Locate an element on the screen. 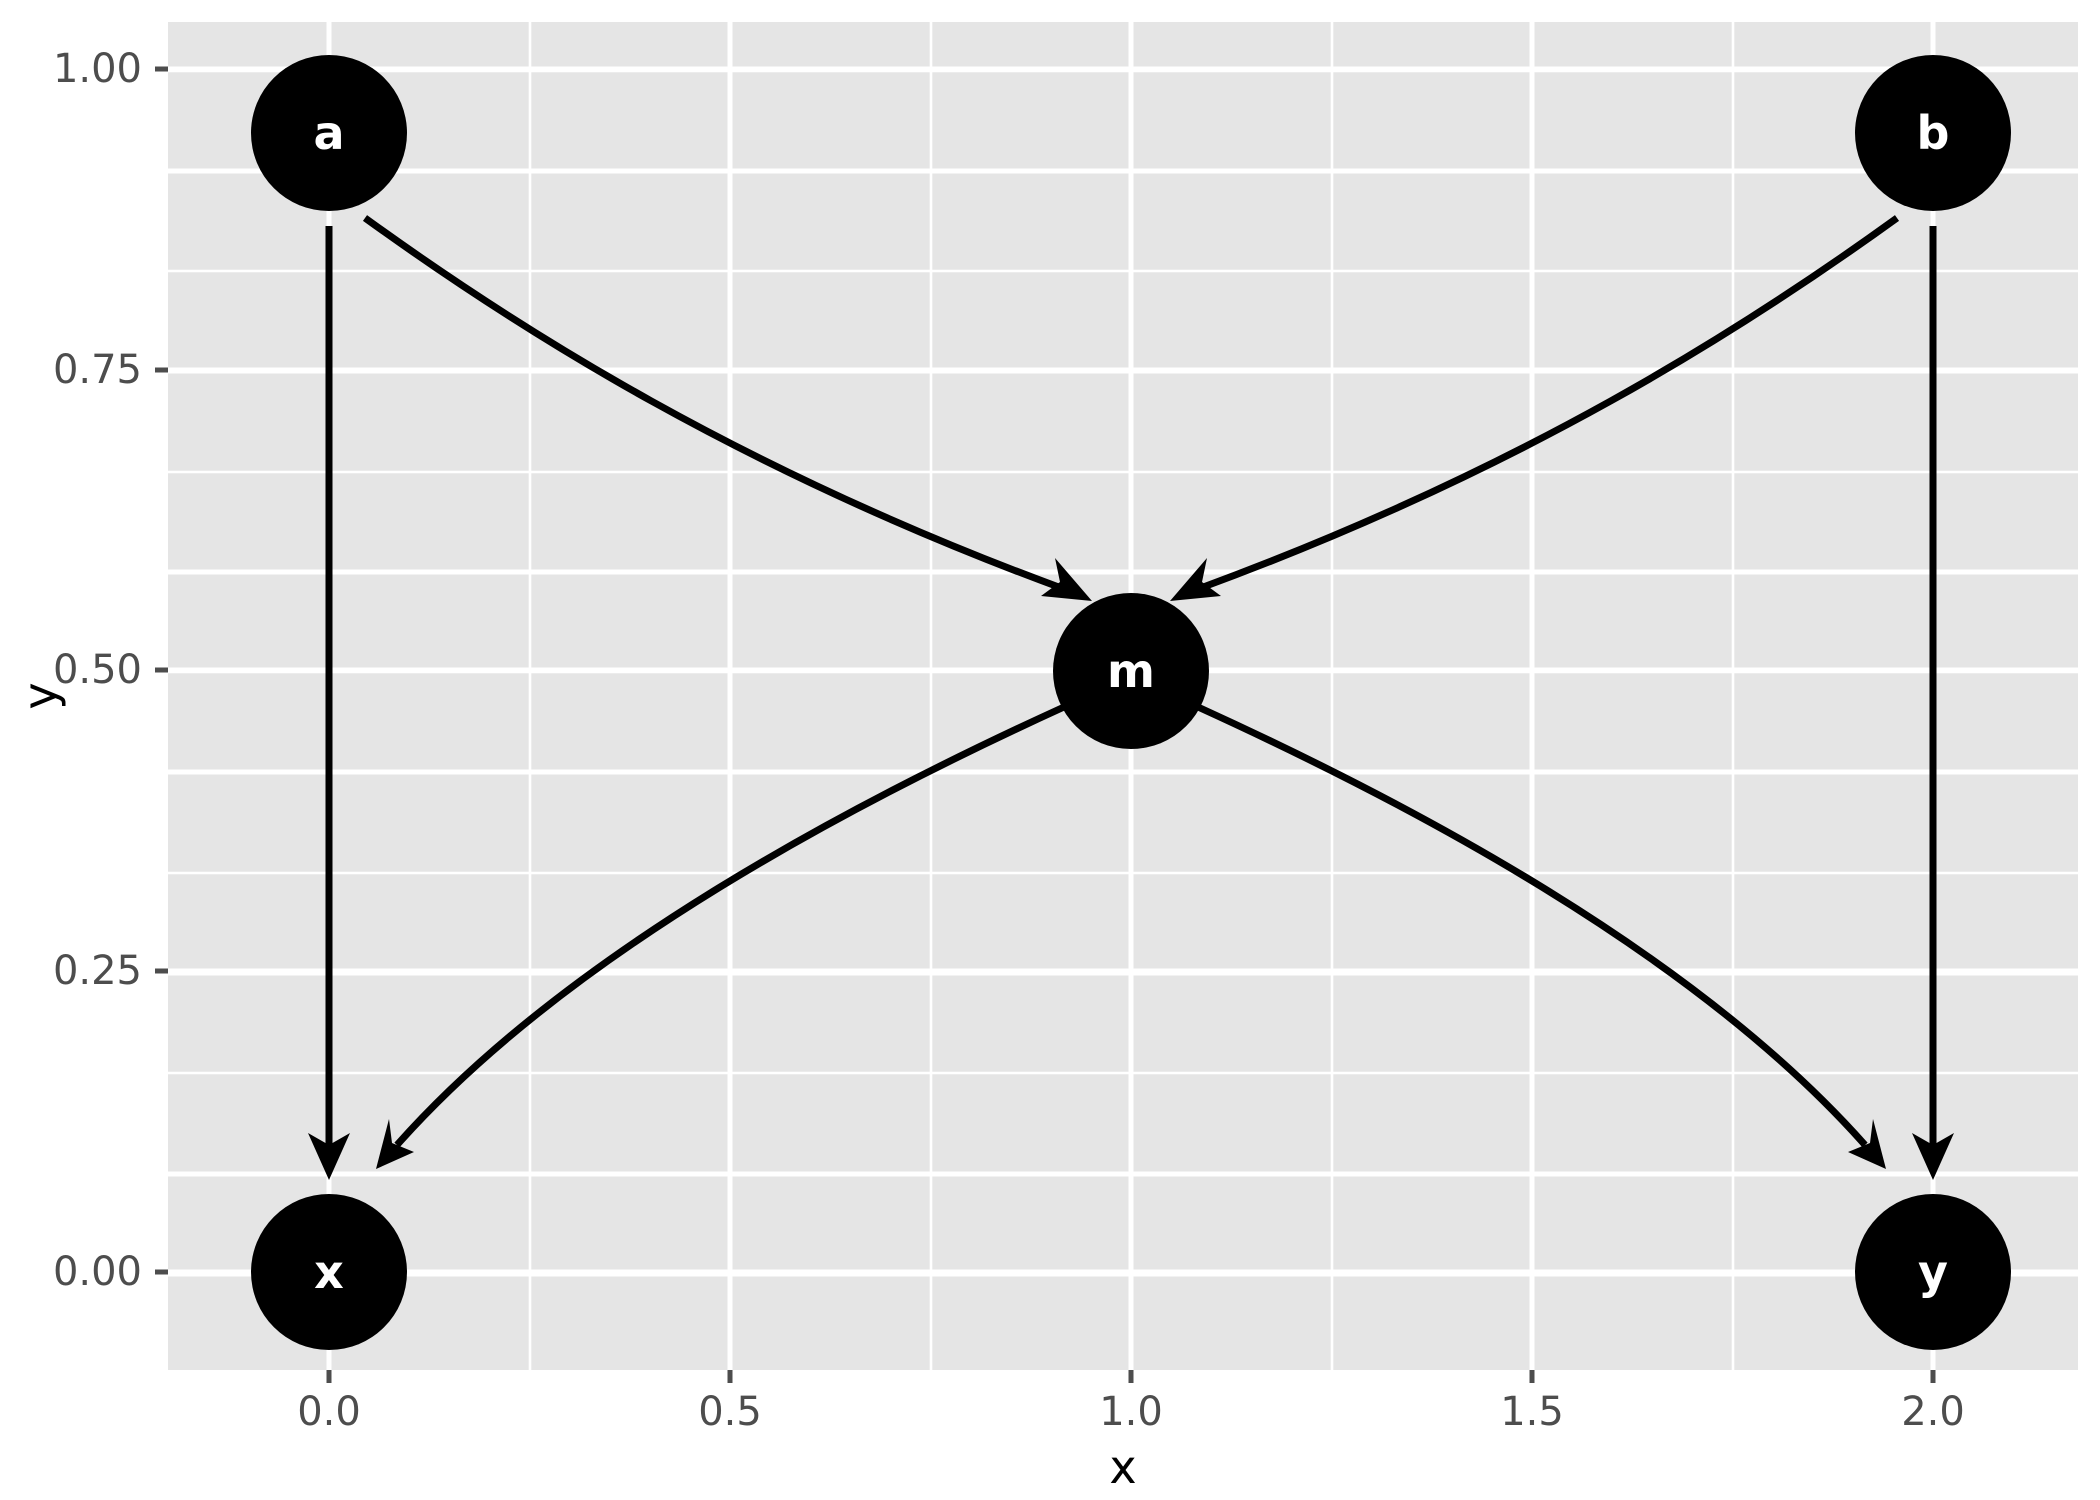 The height and width of the screenshot is (1500, 2100). node-m-circle is located at coordinates (1131, 671).